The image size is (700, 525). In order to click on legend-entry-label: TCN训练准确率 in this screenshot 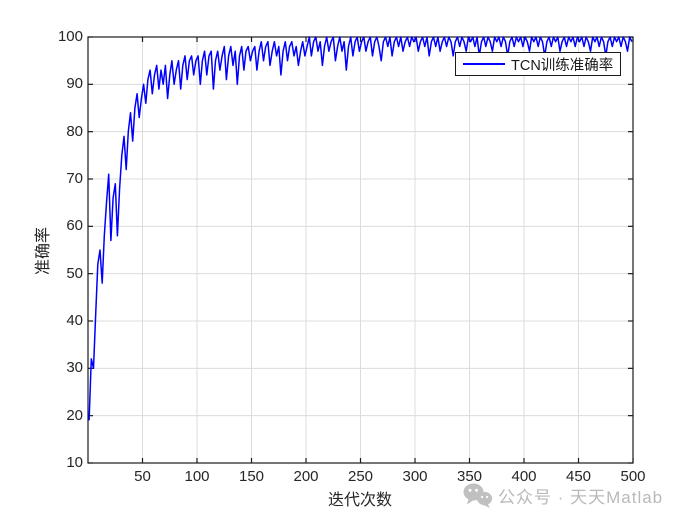, I will do `click(562, 65)`.